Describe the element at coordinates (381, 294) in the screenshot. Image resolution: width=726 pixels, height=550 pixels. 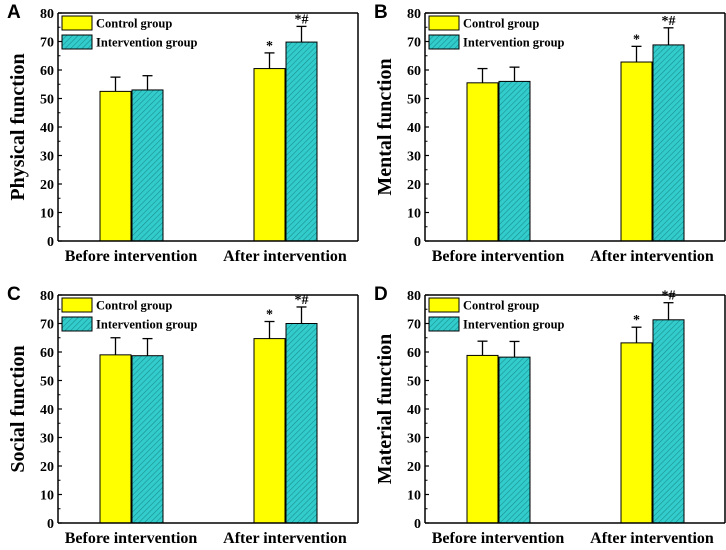
I see `panel-letter: D` at that location.